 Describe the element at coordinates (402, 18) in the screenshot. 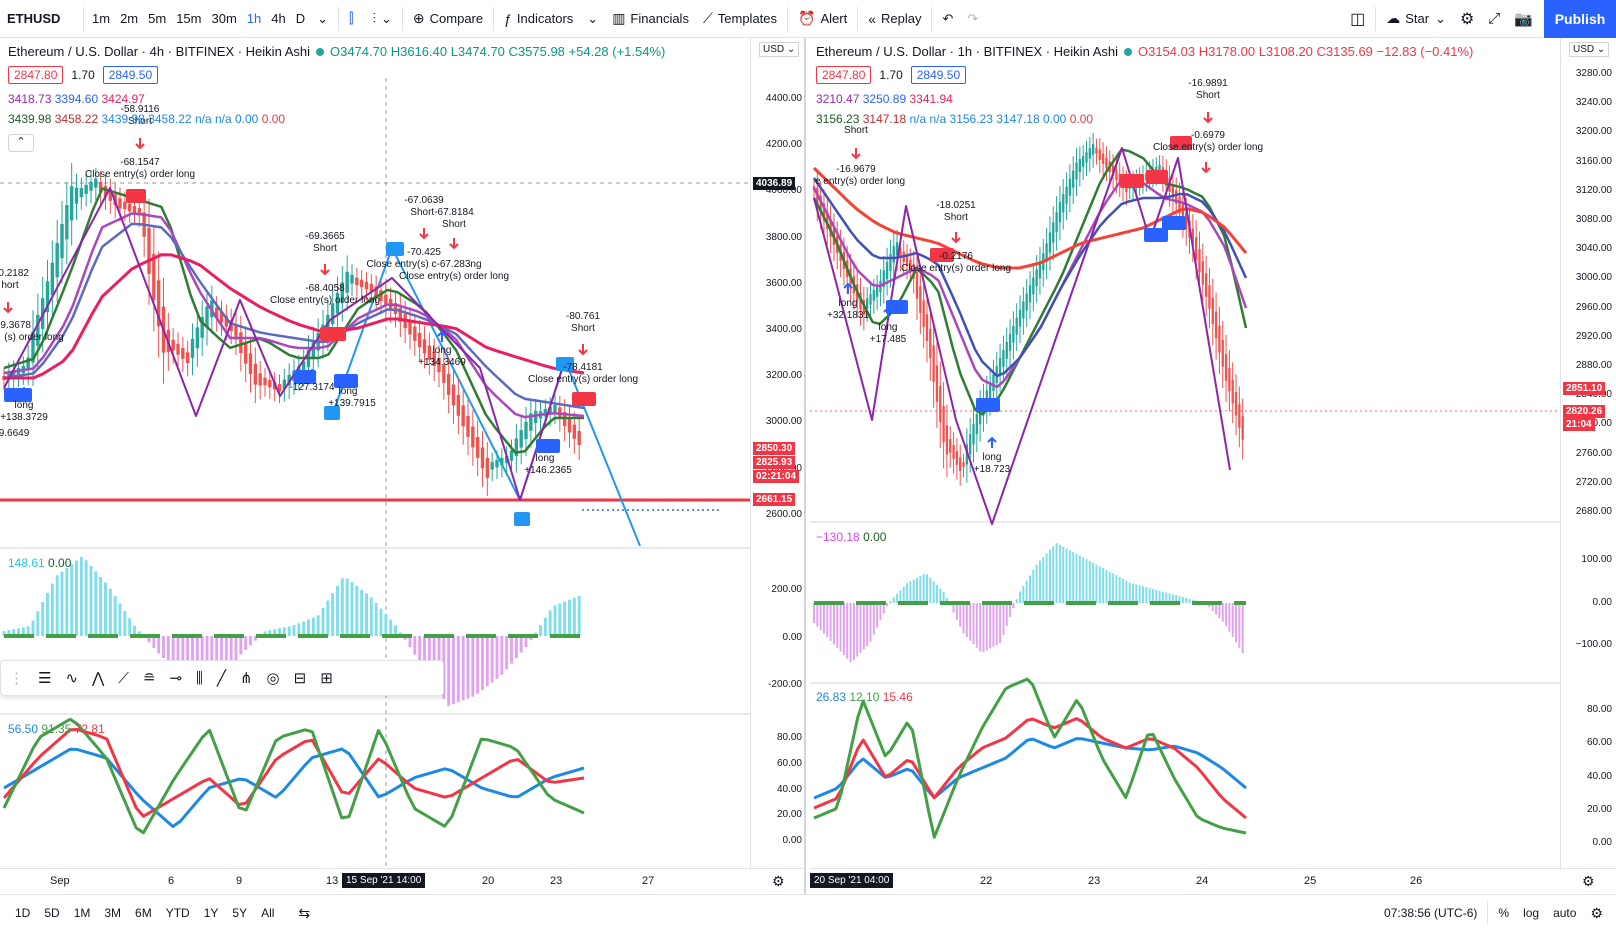

I see `divider` at that location.